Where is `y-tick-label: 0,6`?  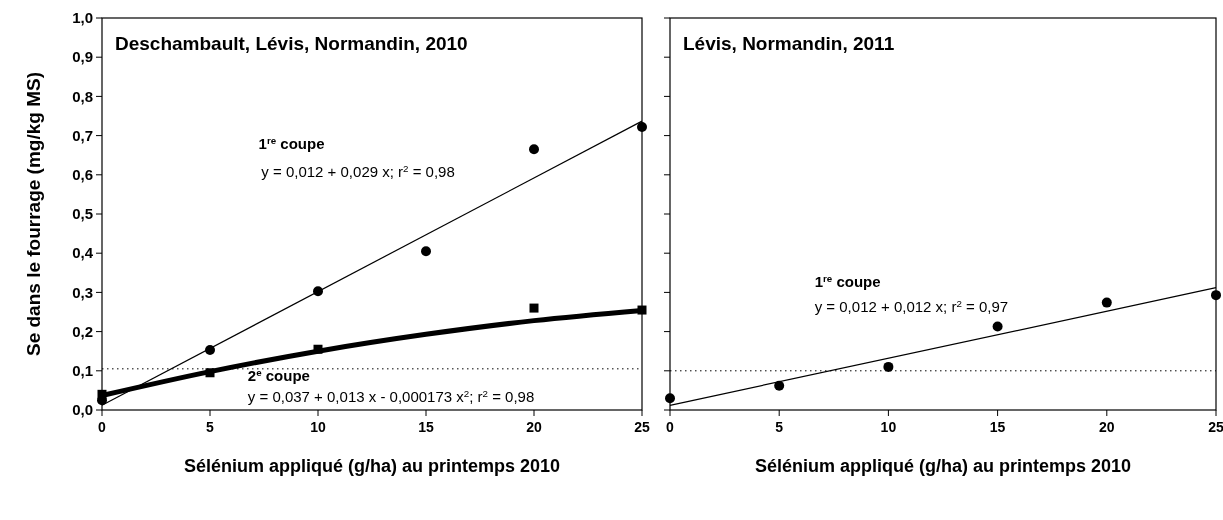
y-tick-label: 0,6 is located at coordinates (82, 175).